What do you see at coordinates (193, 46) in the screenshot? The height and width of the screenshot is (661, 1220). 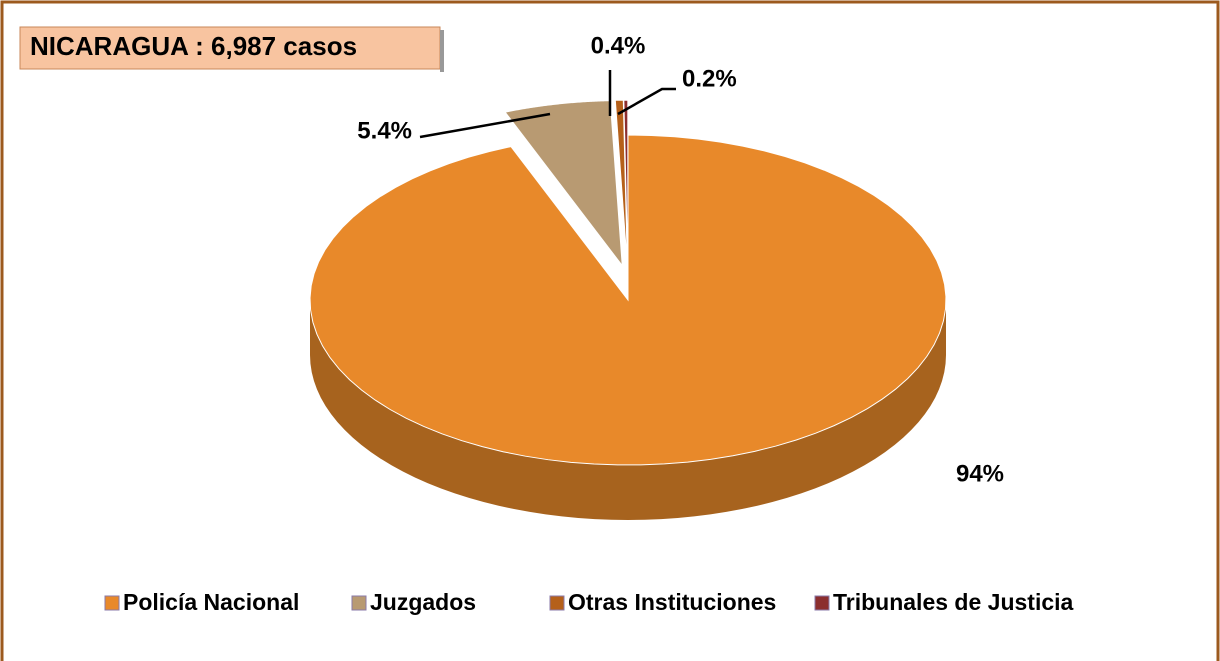 I see `chart-title: NICARAGUA : 6,987 casos` at bounding box center [193, 46].